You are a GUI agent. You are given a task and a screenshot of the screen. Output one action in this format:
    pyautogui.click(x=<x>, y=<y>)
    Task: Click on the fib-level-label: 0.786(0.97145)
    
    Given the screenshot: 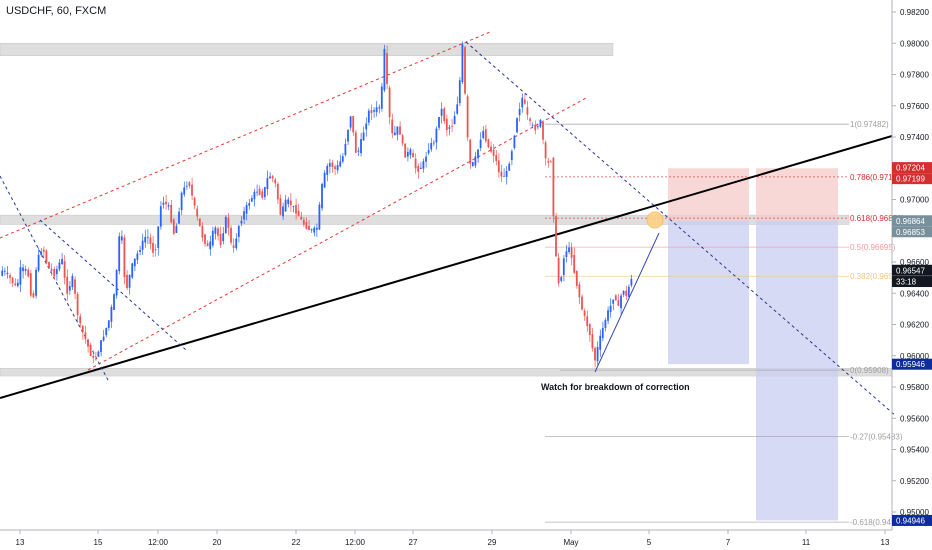 What is the action you would take?
    pyautogui.click(x=877, y=177)
    